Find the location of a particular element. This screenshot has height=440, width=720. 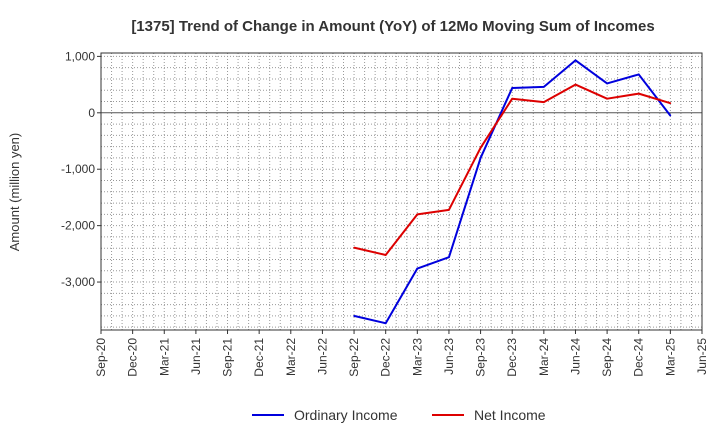

x-tick-label: Dec-22 is located at coordinates (386, 357).